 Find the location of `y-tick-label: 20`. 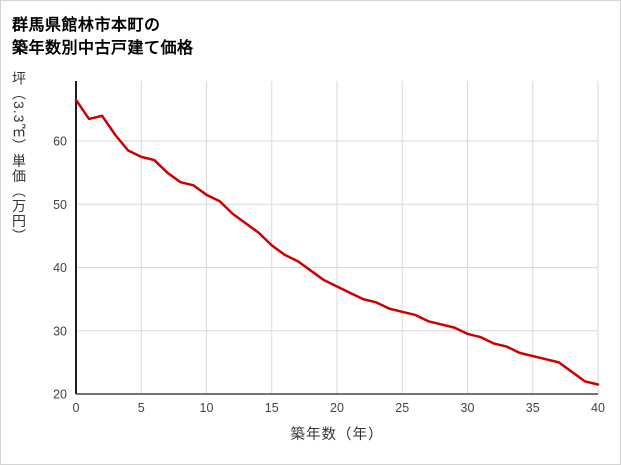

y-tick-label: 20 is located at coordinates (60, 395).